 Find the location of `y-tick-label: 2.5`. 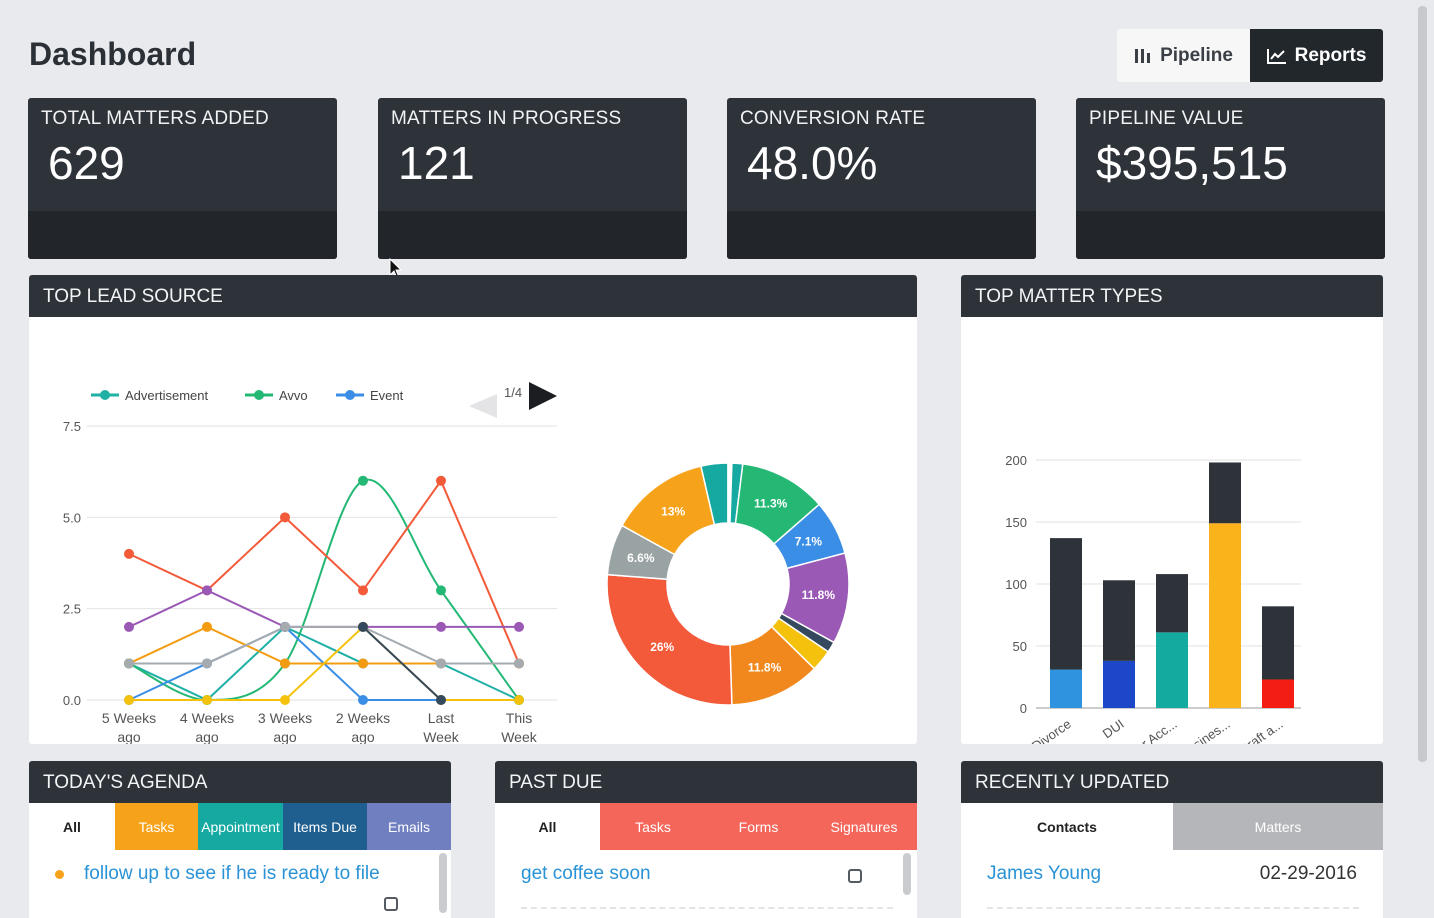

y-tick-label: 2.5 is located at coordinates (72, 609).